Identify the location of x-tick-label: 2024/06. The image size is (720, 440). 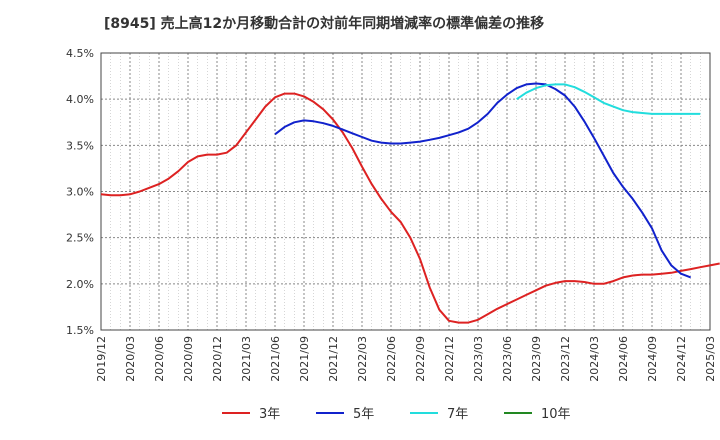
(623, 359).